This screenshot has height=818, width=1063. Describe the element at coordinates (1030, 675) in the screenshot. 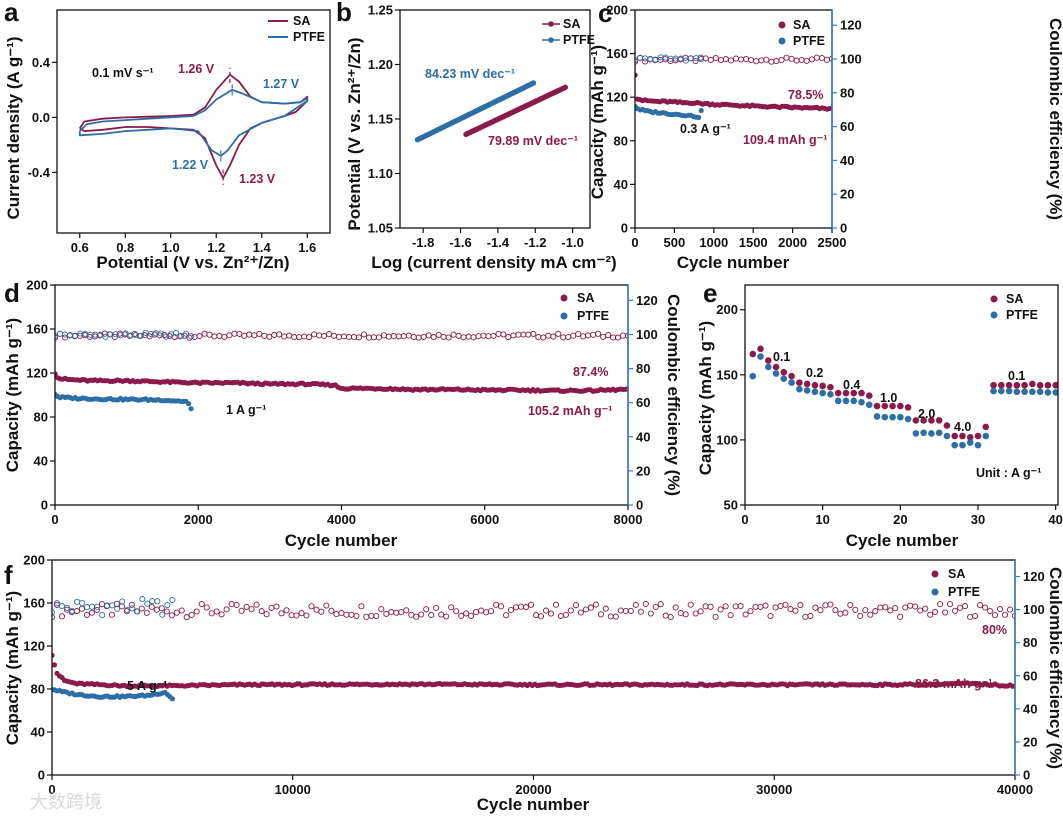

I see `y2-tick-label: 60` at that location.